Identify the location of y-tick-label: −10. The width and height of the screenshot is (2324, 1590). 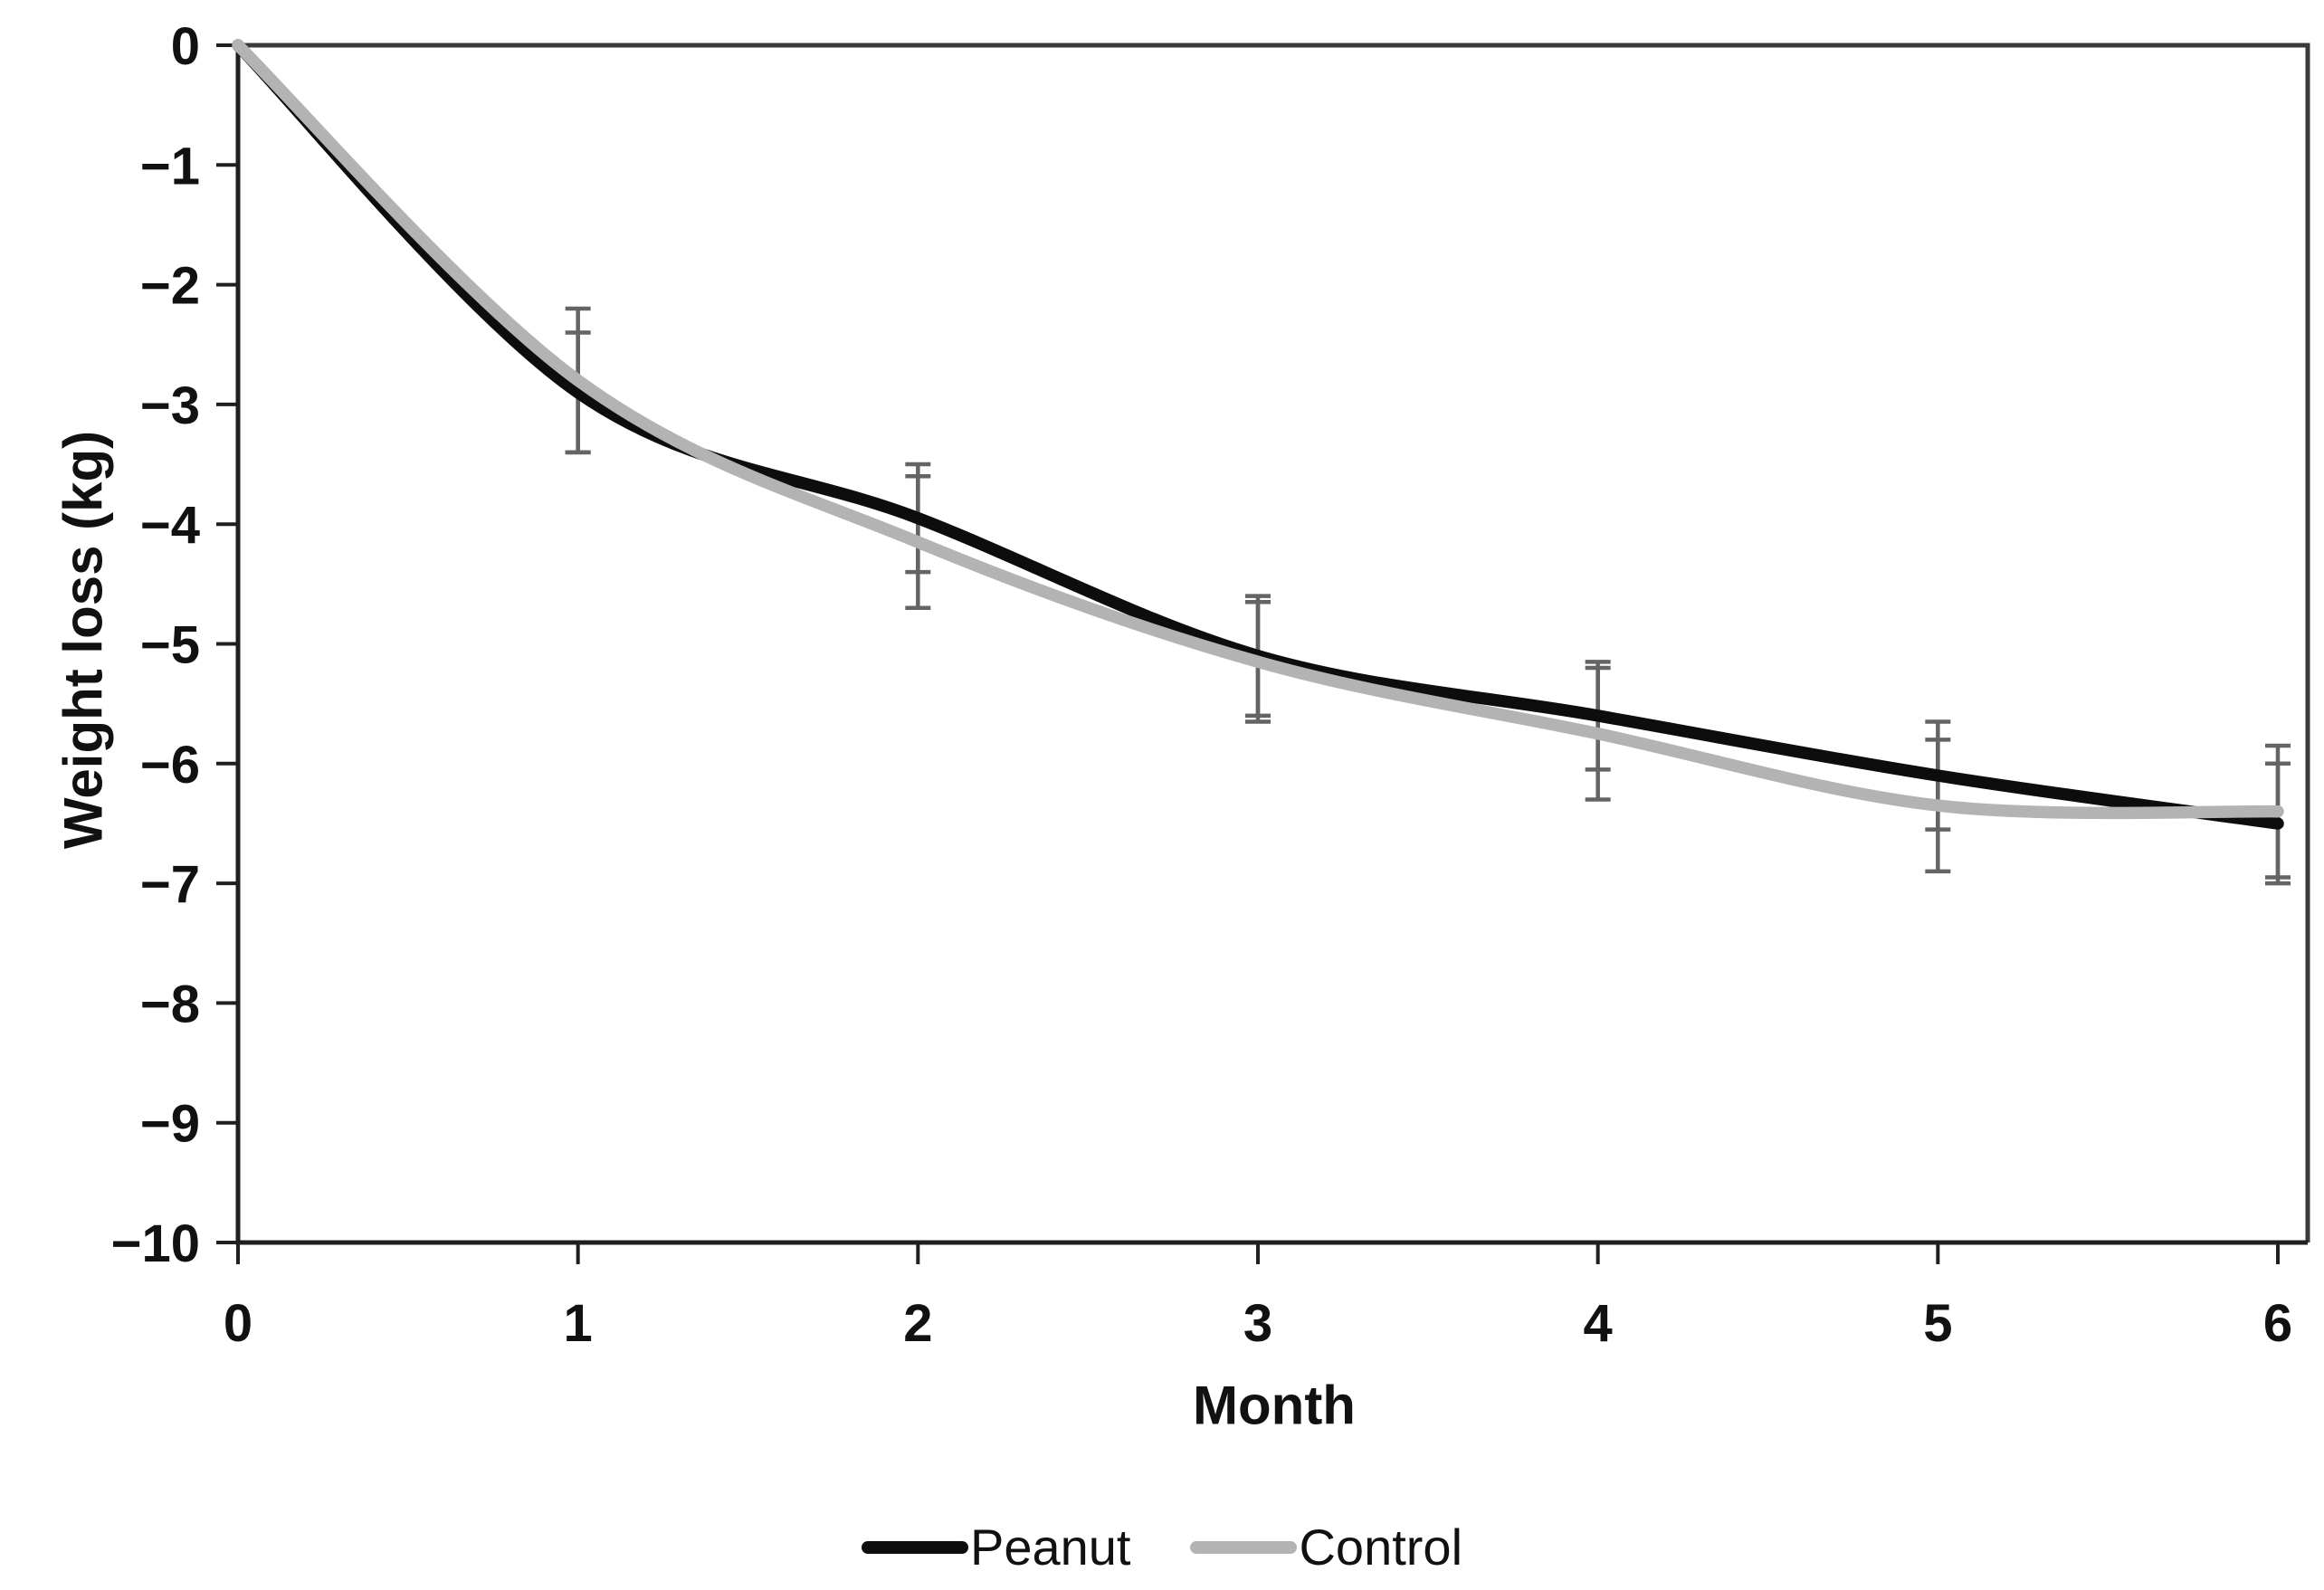
(155, 1243).